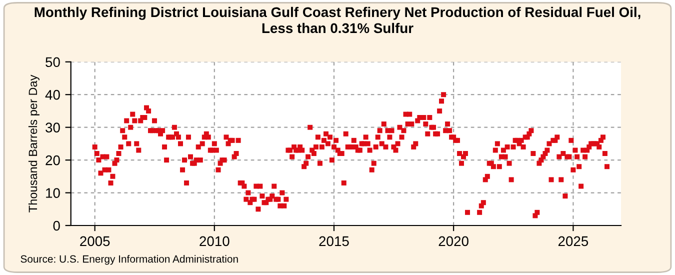 The image size is (675, 275). I want to click on x-tick-label: 2015, so click(334, 241).